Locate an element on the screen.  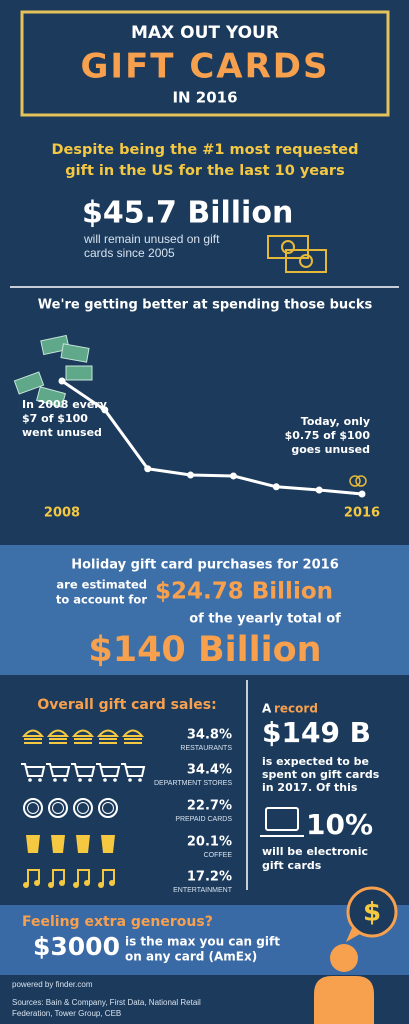
sales-percent: 22.7% is located at coordinates (209, 806).